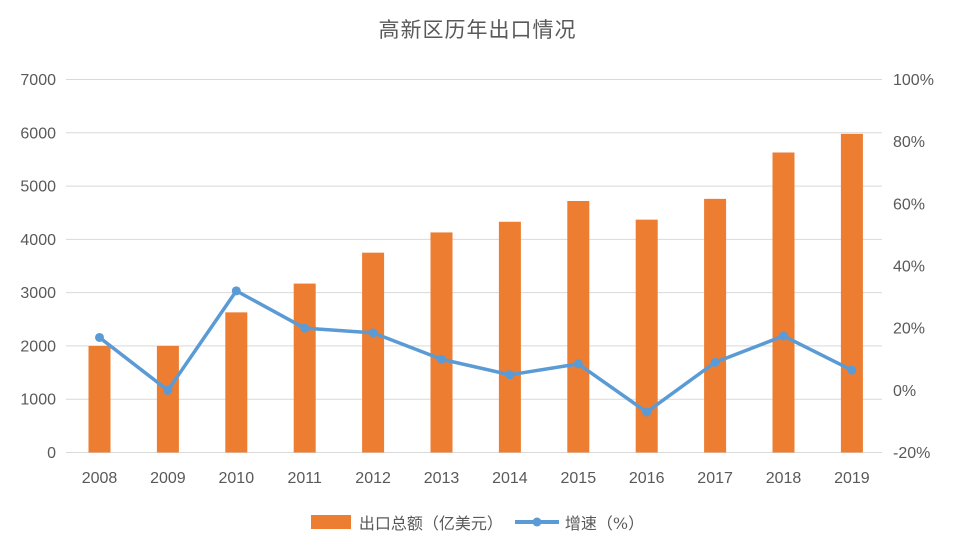 The width and height of the screenshot is (955, 552). Describe the element at coordinates (911, 453) in the screenshot. I see `y-right-tick-label: -20%` at that location.